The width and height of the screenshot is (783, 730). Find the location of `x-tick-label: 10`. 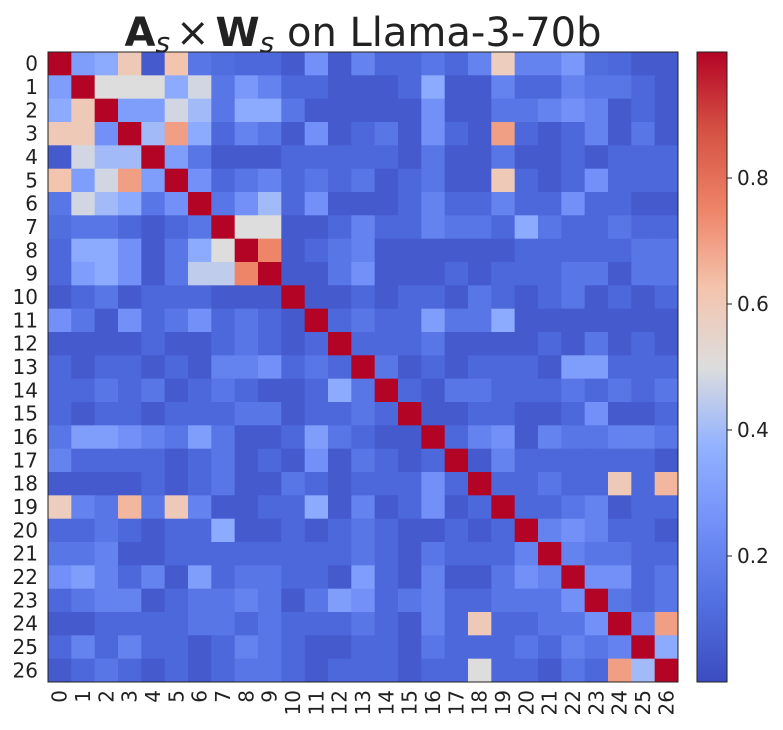

x-tick-label: 10 is located at coordinates (293, 702).